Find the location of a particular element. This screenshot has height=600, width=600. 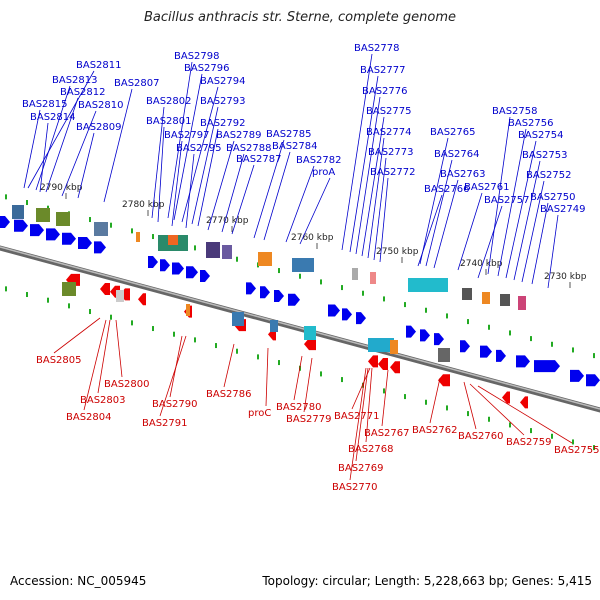

top-gene-label: BAS2764 is located at coordinates (457, 154).